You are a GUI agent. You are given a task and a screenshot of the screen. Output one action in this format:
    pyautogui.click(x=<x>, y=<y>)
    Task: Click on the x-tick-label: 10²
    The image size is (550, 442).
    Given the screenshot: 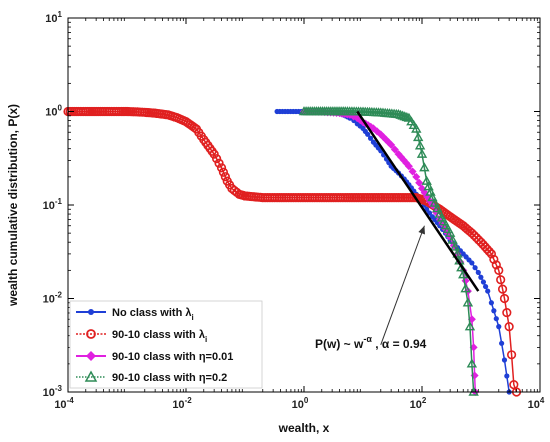 What is the action you would take?
    pyautogui.click(x=418, y=403)
    